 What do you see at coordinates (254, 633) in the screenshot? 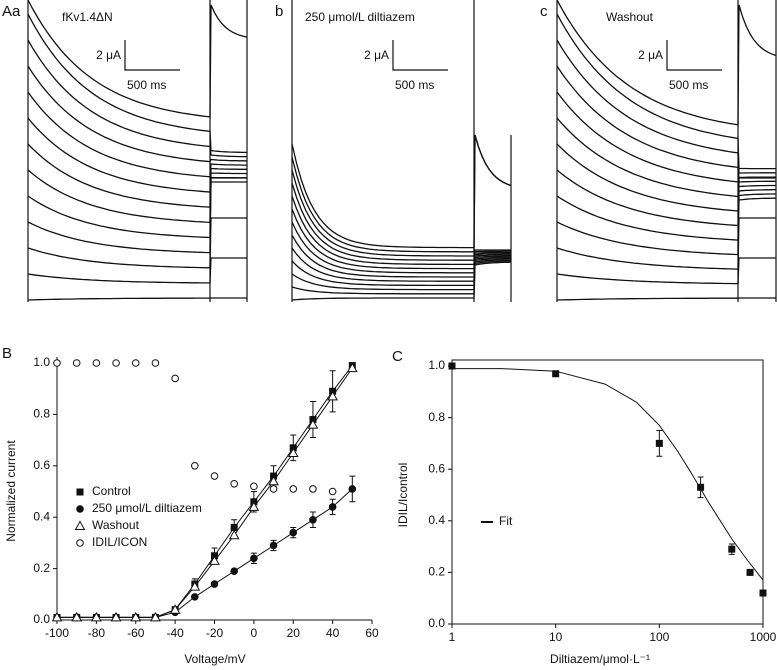
I see `x-tick-label: 0` at bounding box center [254, 633].